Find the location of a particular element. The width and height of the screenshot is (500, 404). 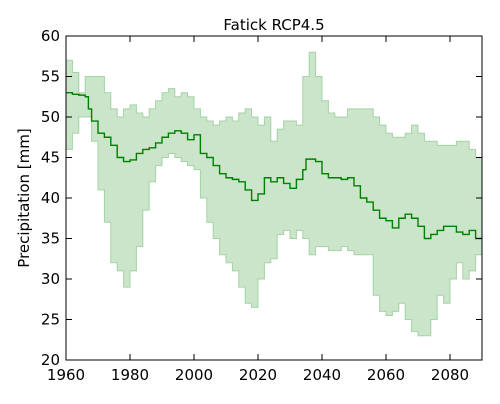

y-tick-label: 20 is located at coordinates (50, 360).